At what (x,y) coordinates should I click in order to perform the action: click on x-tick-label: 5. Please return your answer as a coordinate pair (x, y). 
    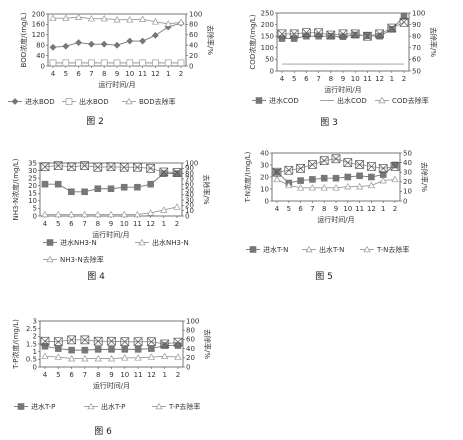
    Looking at the image, I should click on (58, 375).